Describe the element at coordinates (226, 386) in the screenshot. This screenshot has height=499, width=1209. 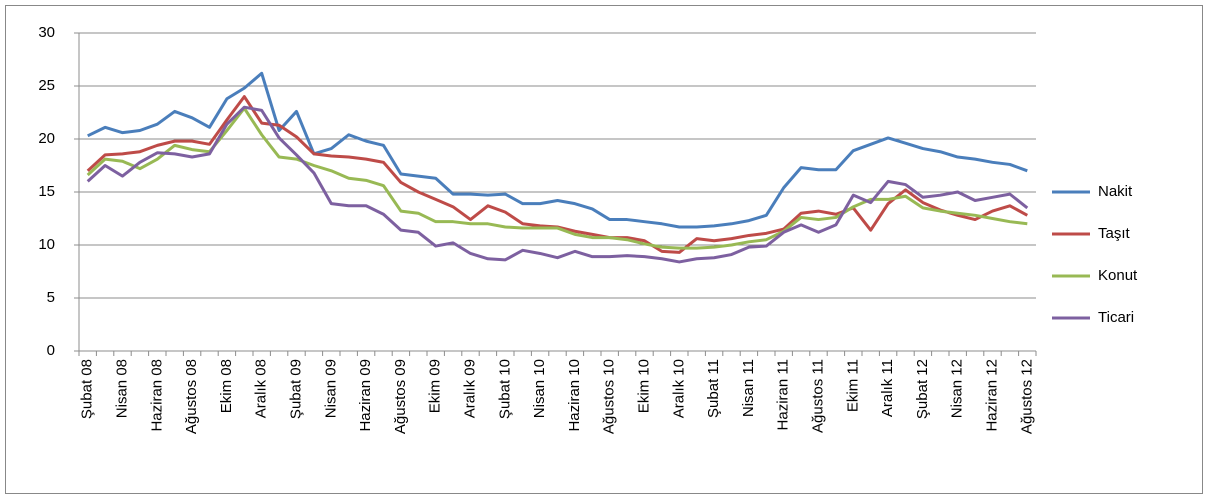
I see `x-tick-label: Ekim 08` at that location.